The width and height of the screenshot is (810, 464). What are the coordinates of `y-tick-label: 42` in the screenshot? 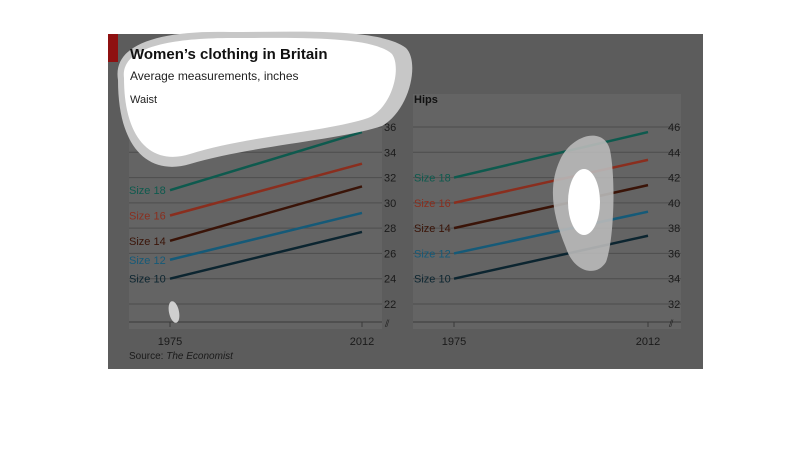 It's located at (674, 179).